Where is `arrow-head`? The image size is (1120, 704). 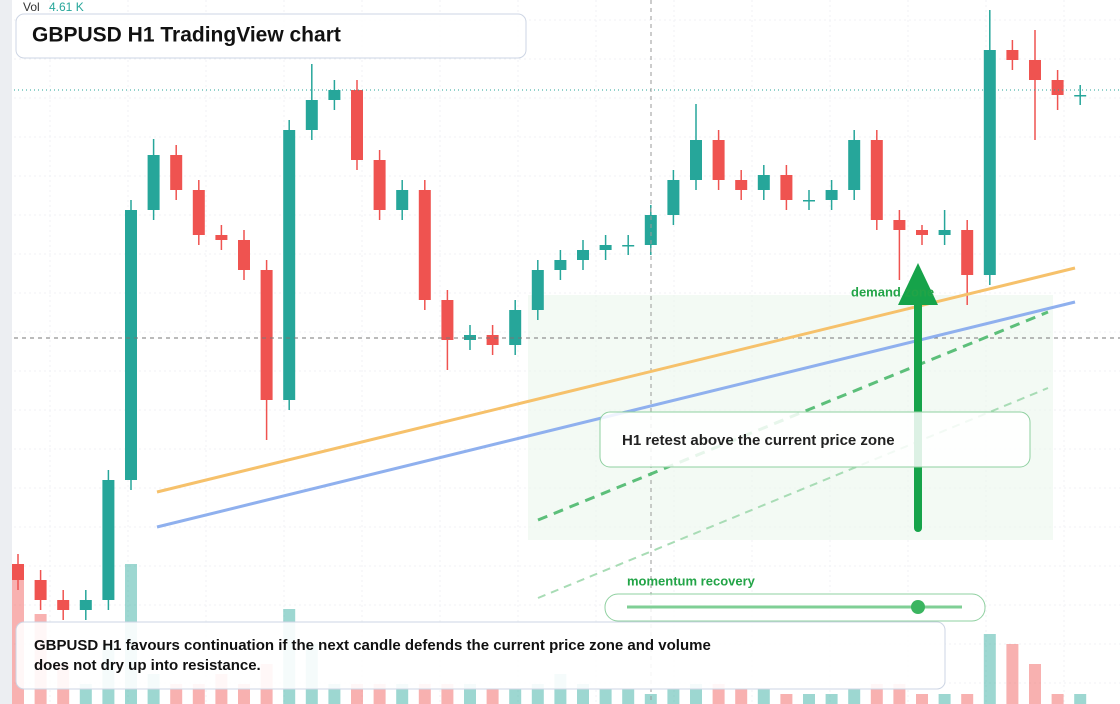 arrow-head is located at coordinates (918, 284).